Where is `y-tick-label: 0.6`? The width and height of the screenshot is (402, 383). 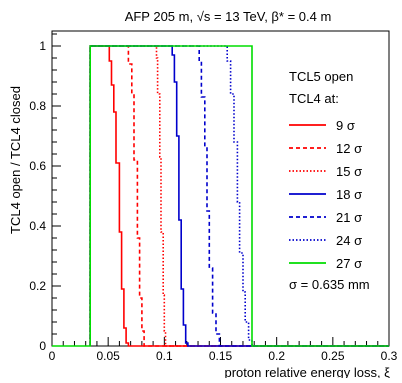 y-tick-label: 0.6 is located at coordinates (37, 166).